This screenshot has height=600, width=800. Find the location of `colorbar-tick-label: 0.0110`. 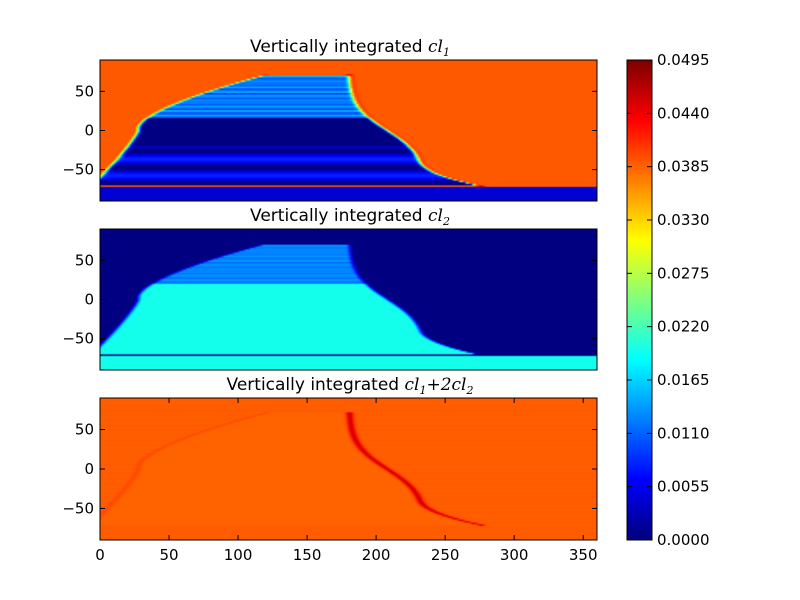

colorbar-tick-label: 0.0110 is located at coordinates (683, 433).